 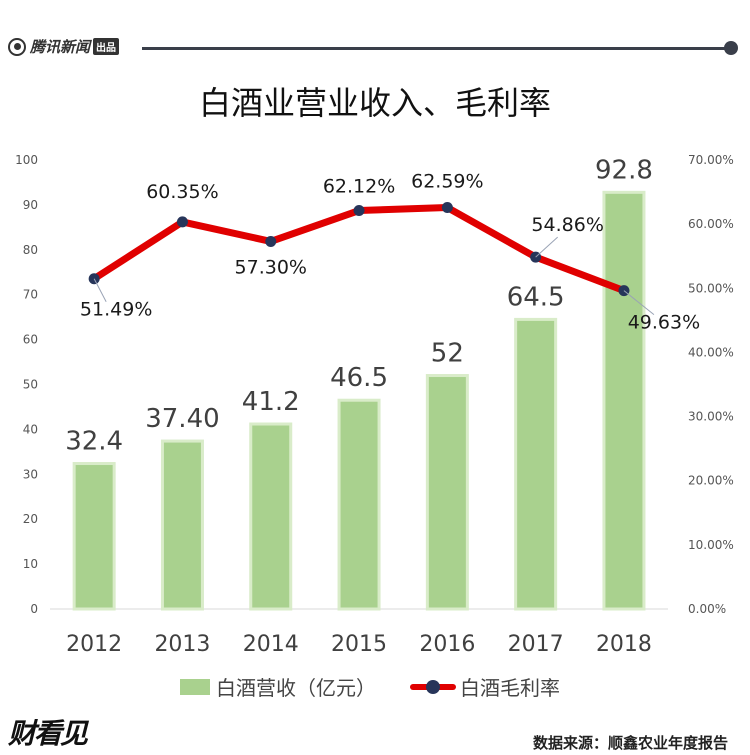 What do you see at coordinates (30, 205) in the screenshot?
I see `y-left-tick-label: 90` at bounding box center [30, 205].